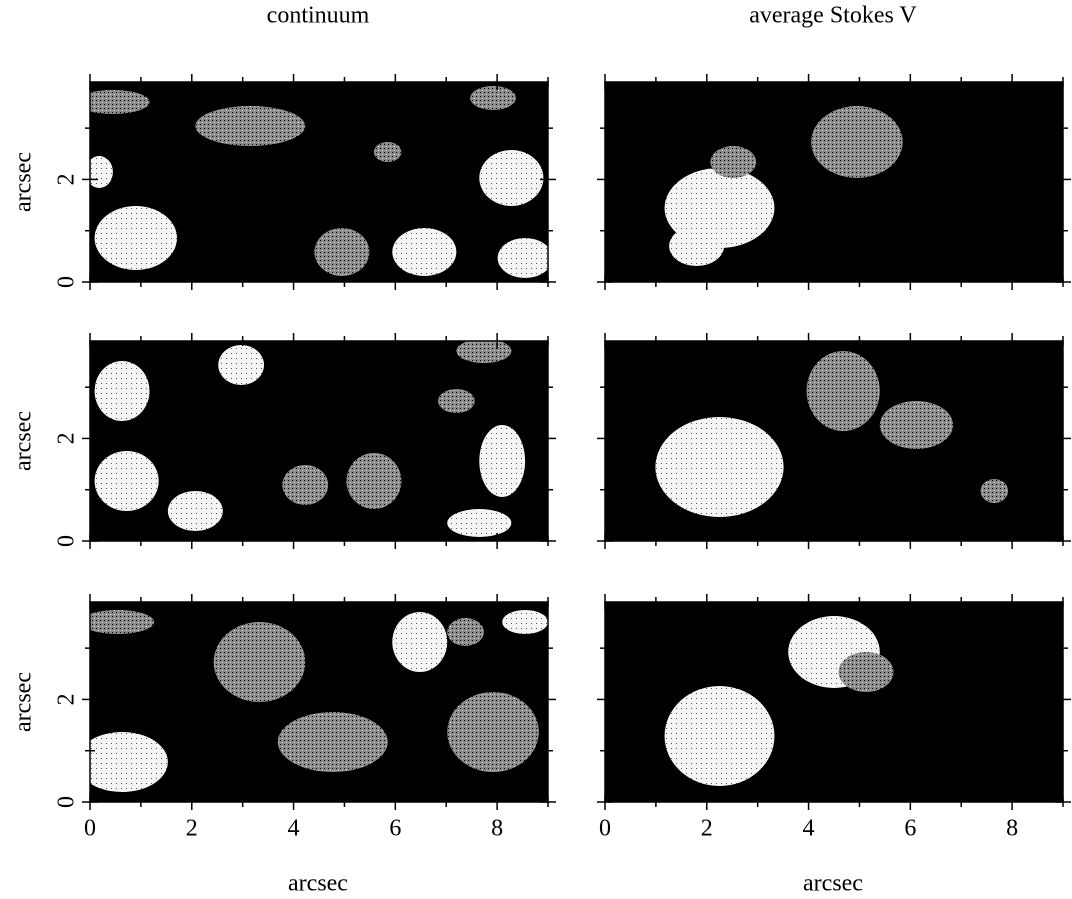 The image size is (1072, 899). What do you see at coordinates (833, 16) in the screenshot?
I see `column-title: average Stokes V` at bounding box center [833, 16].